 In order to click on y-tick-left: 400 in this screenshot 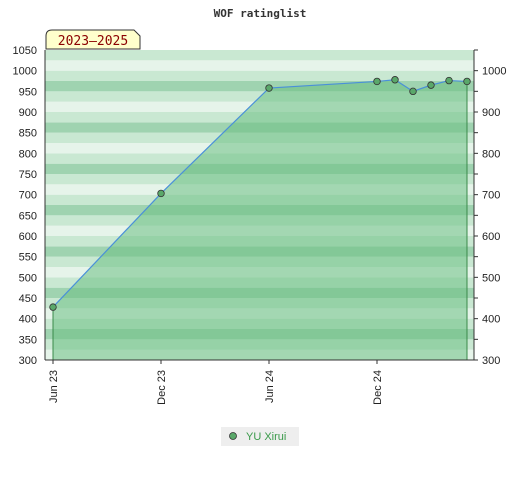, I will do `click(28, 320)`.